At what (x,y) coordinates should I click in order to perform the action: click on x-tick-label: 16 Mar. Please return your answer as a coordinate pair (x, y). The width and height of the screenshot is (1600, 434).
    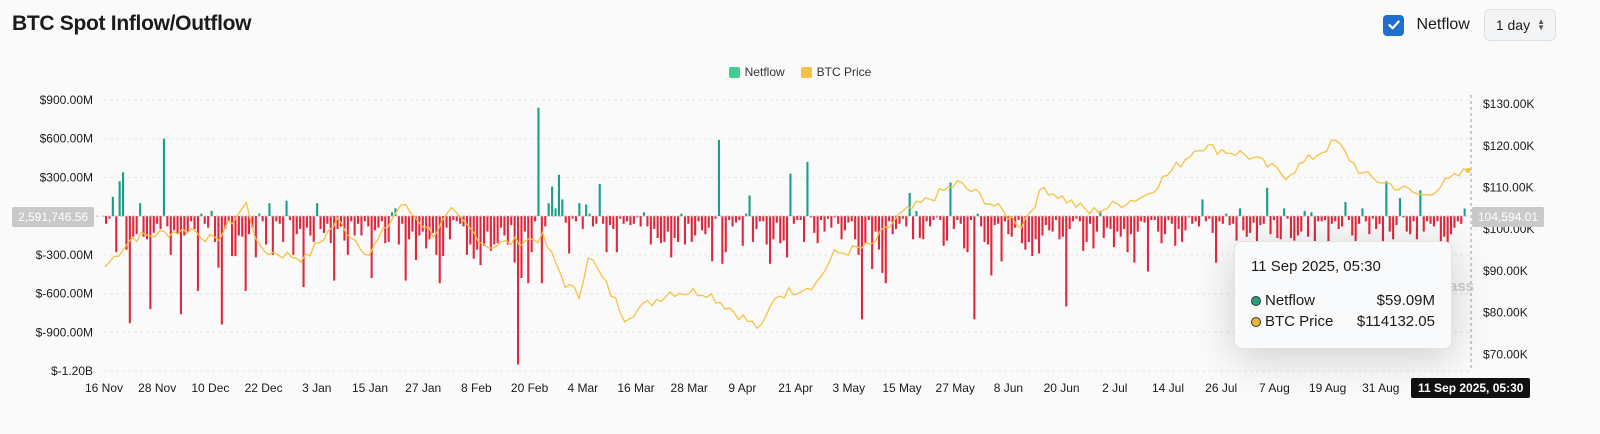
    Looking at the image, I should click on (635, 388).